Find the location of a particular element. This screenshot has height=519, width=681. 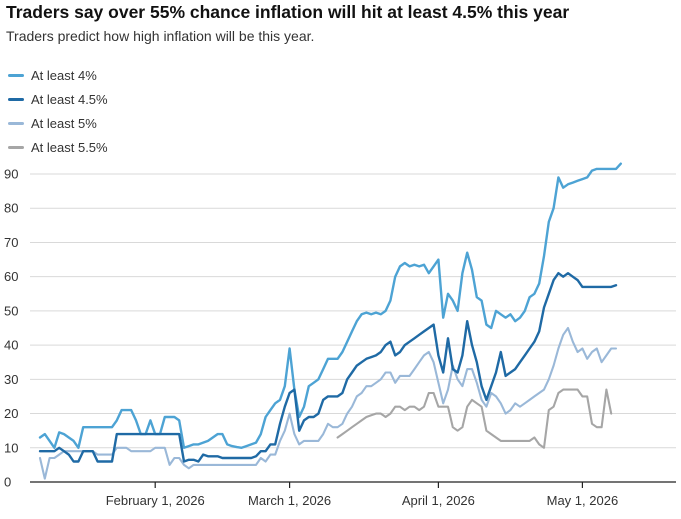

y-tick-label: 40 is located at coordinates (11, 345).